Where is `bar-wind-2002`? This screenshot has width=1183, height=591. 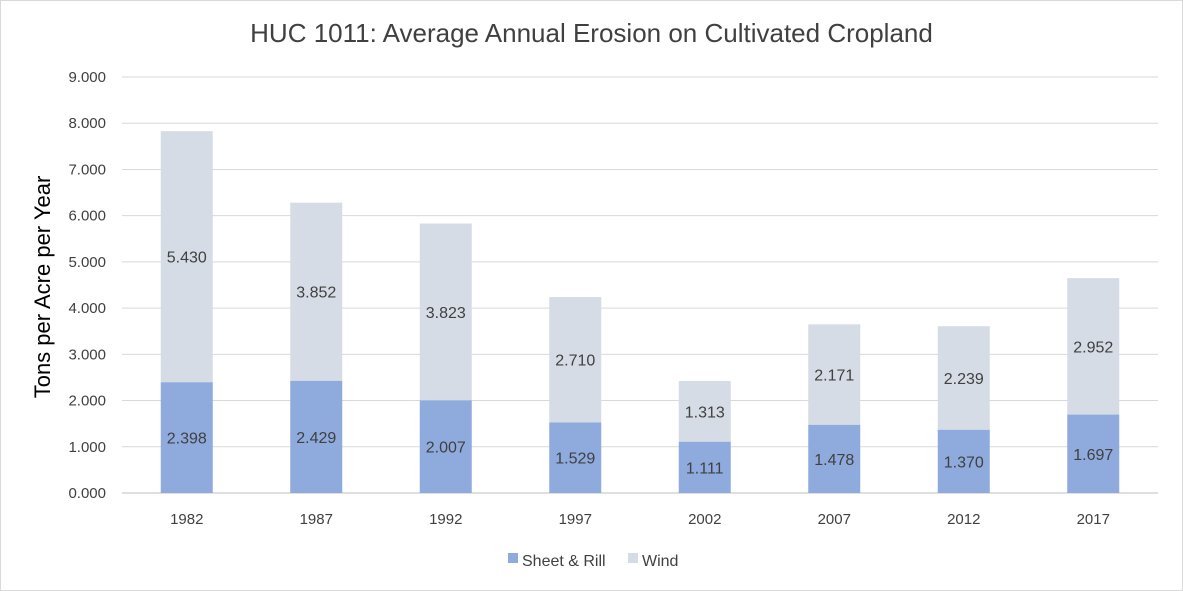
bar-wind-2002 is located at coordinates (704, 411).